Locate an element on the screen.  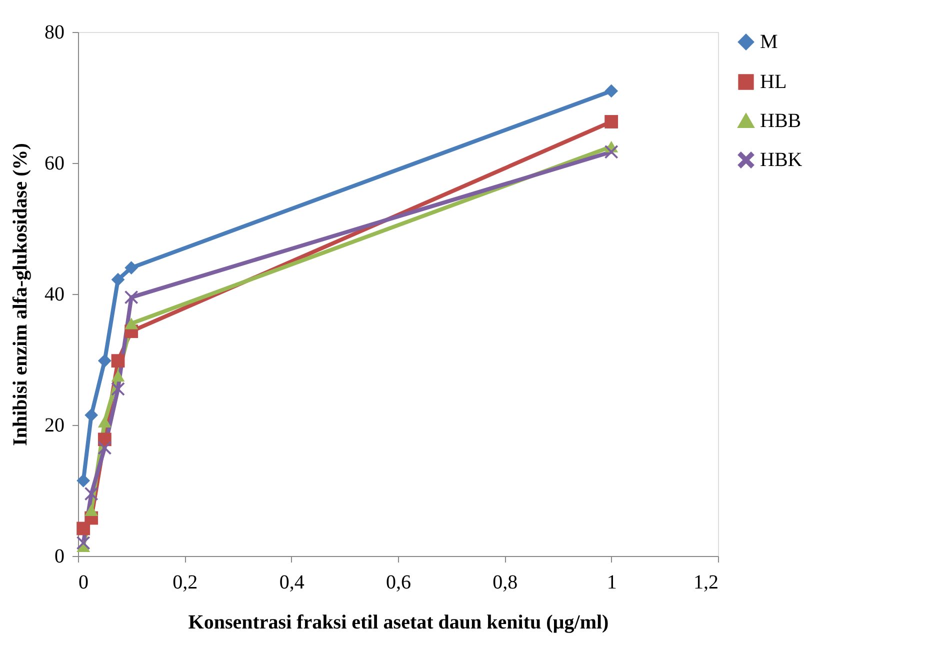
y-tick-label: 20 is located at coordinates (54, 425).